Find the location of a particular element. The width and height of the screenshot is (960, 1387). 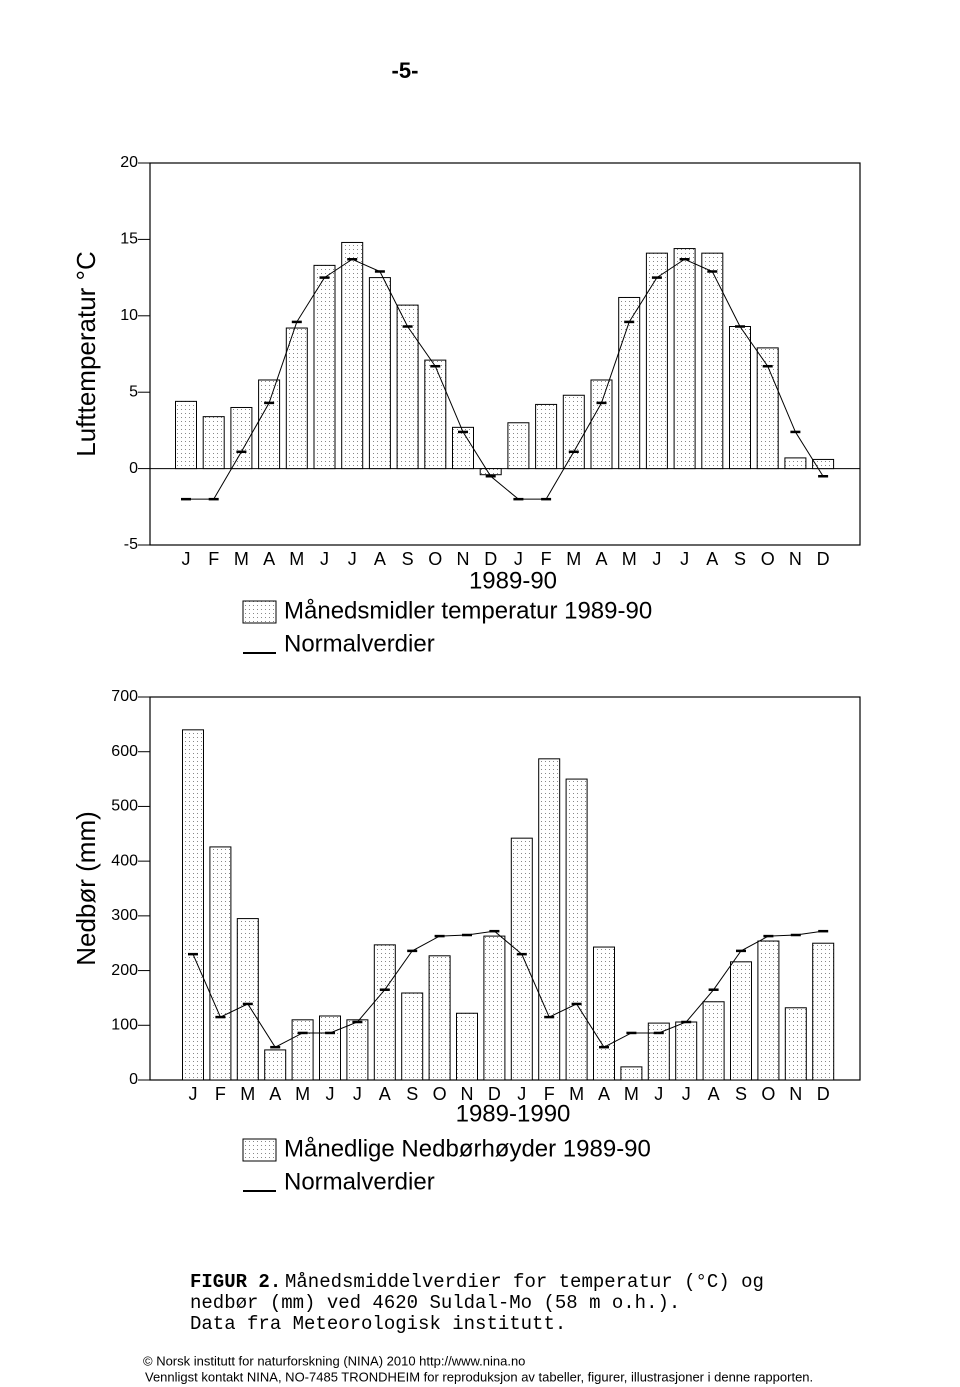

y-tick-label: 600 is located at coordinates (124, 751).